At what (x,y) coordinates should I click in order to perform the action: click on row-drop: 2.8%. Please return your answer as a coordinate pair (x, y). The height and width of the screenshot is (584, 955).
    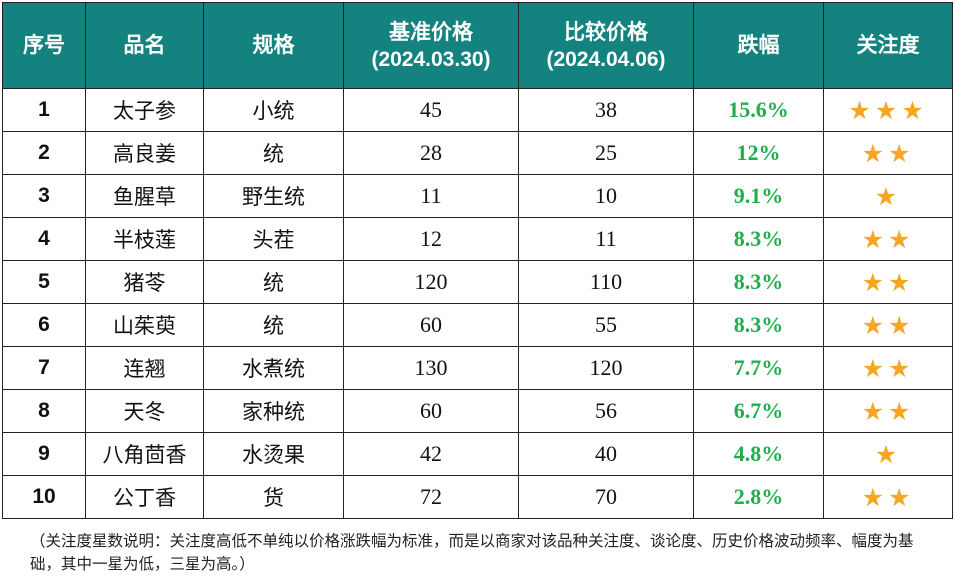
    Looking at the image, I should click on (758, 497).